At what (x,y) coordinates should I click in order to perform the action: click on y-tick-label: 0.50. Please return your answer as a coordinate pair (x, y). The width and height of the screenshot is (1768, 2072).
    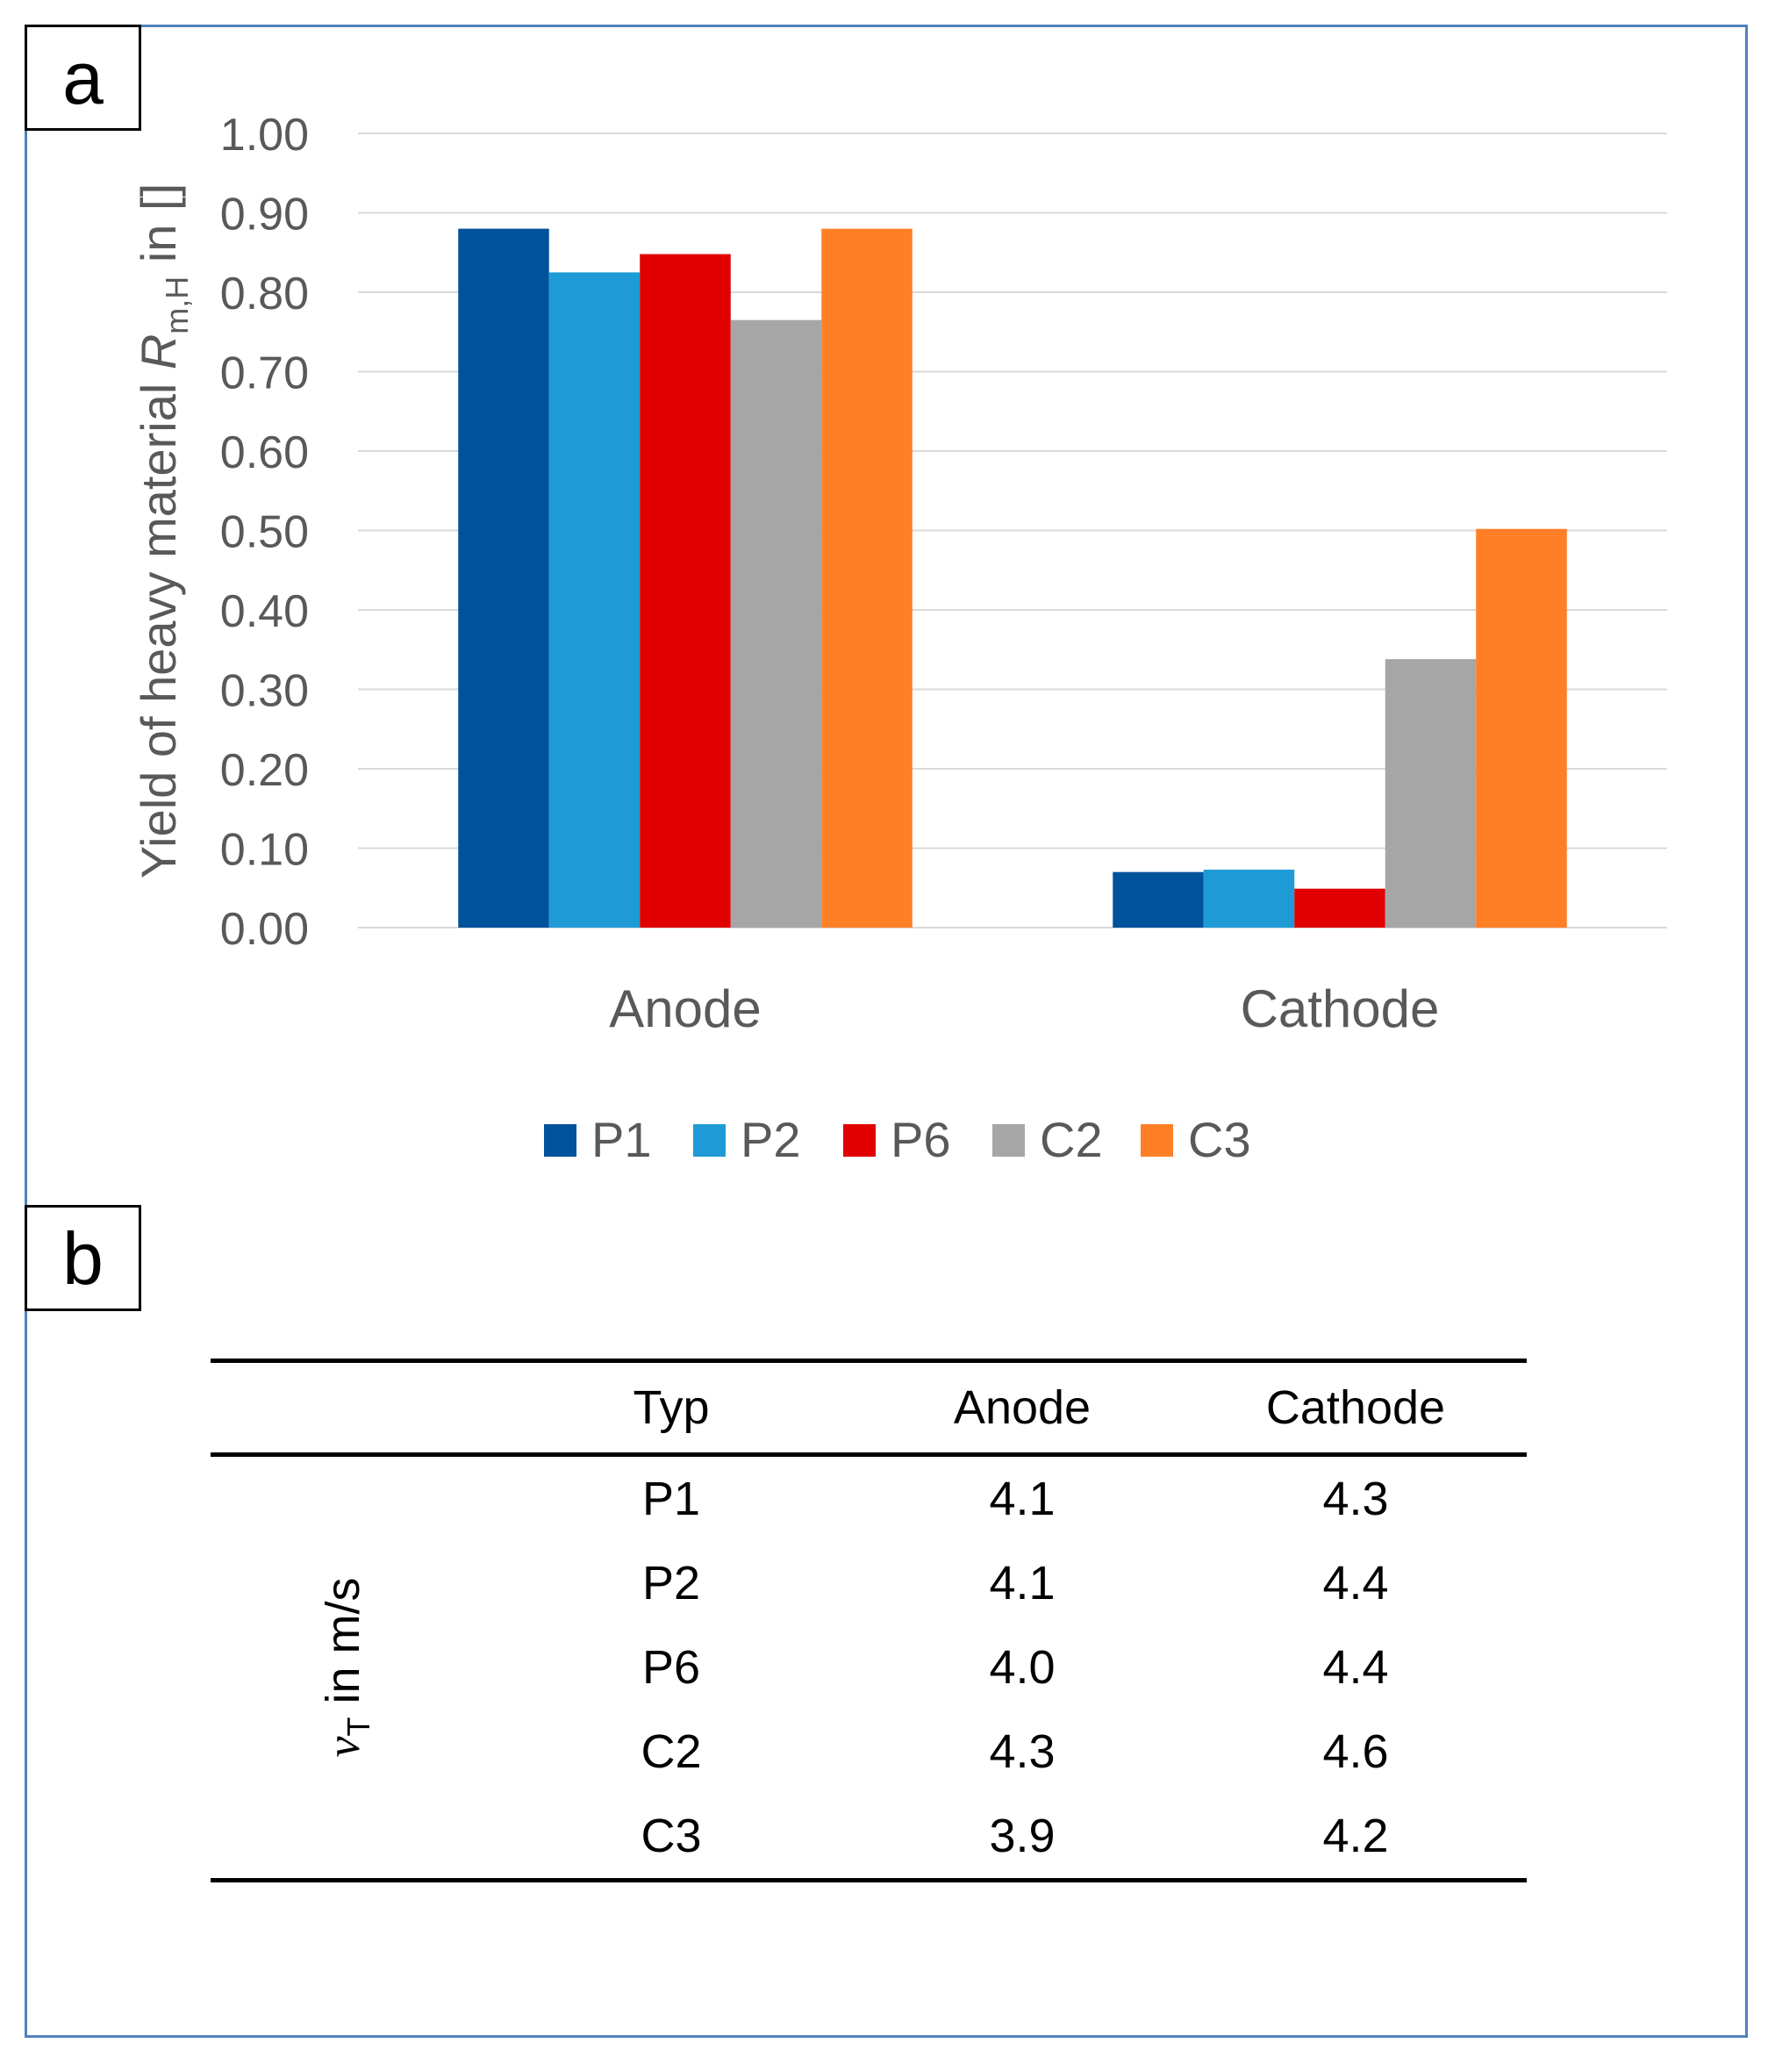
    Looking at the image, I should click on (264, 532).